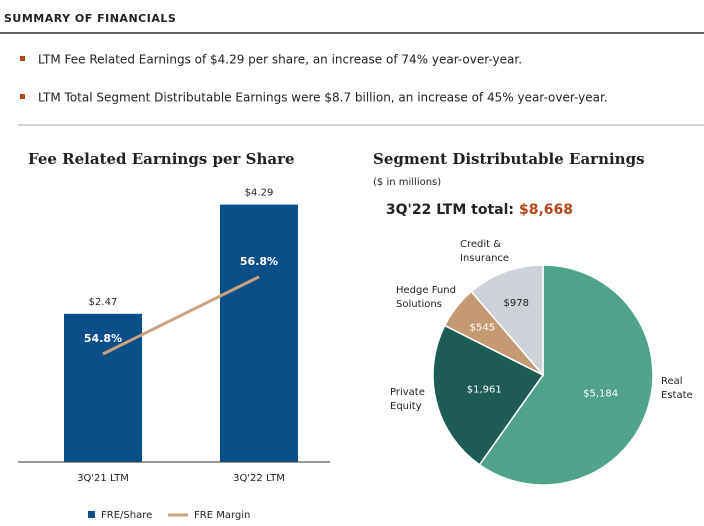 Image resolution: width=704 pixels, height=526 pixels. Describe the element at coordinates (484, 390) in the screenshot. I see `data-label: $1,961` at that location.